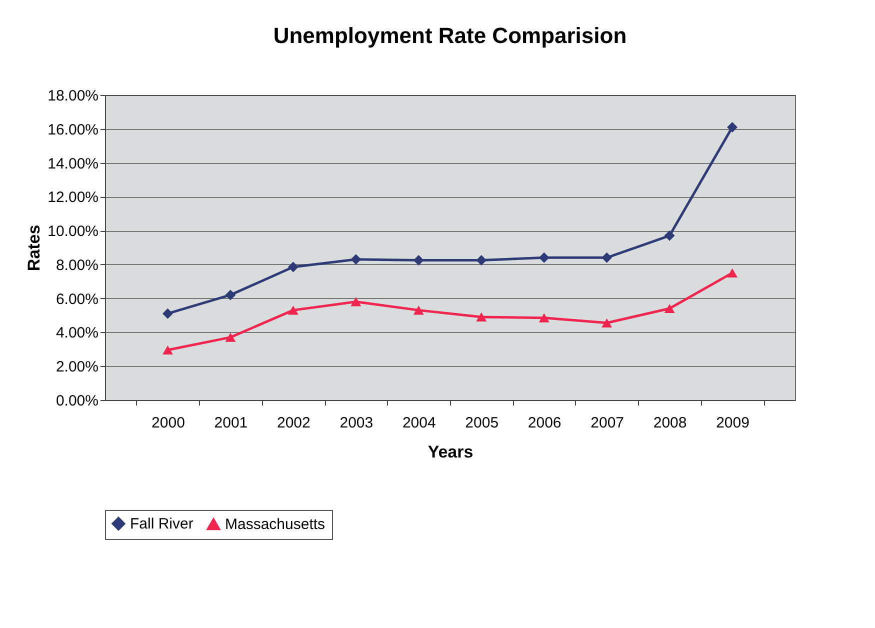 Image resolution: width=875 pixels, height=628 pixels. I want to click on x-tick-label: 2008, so click(670, 423).